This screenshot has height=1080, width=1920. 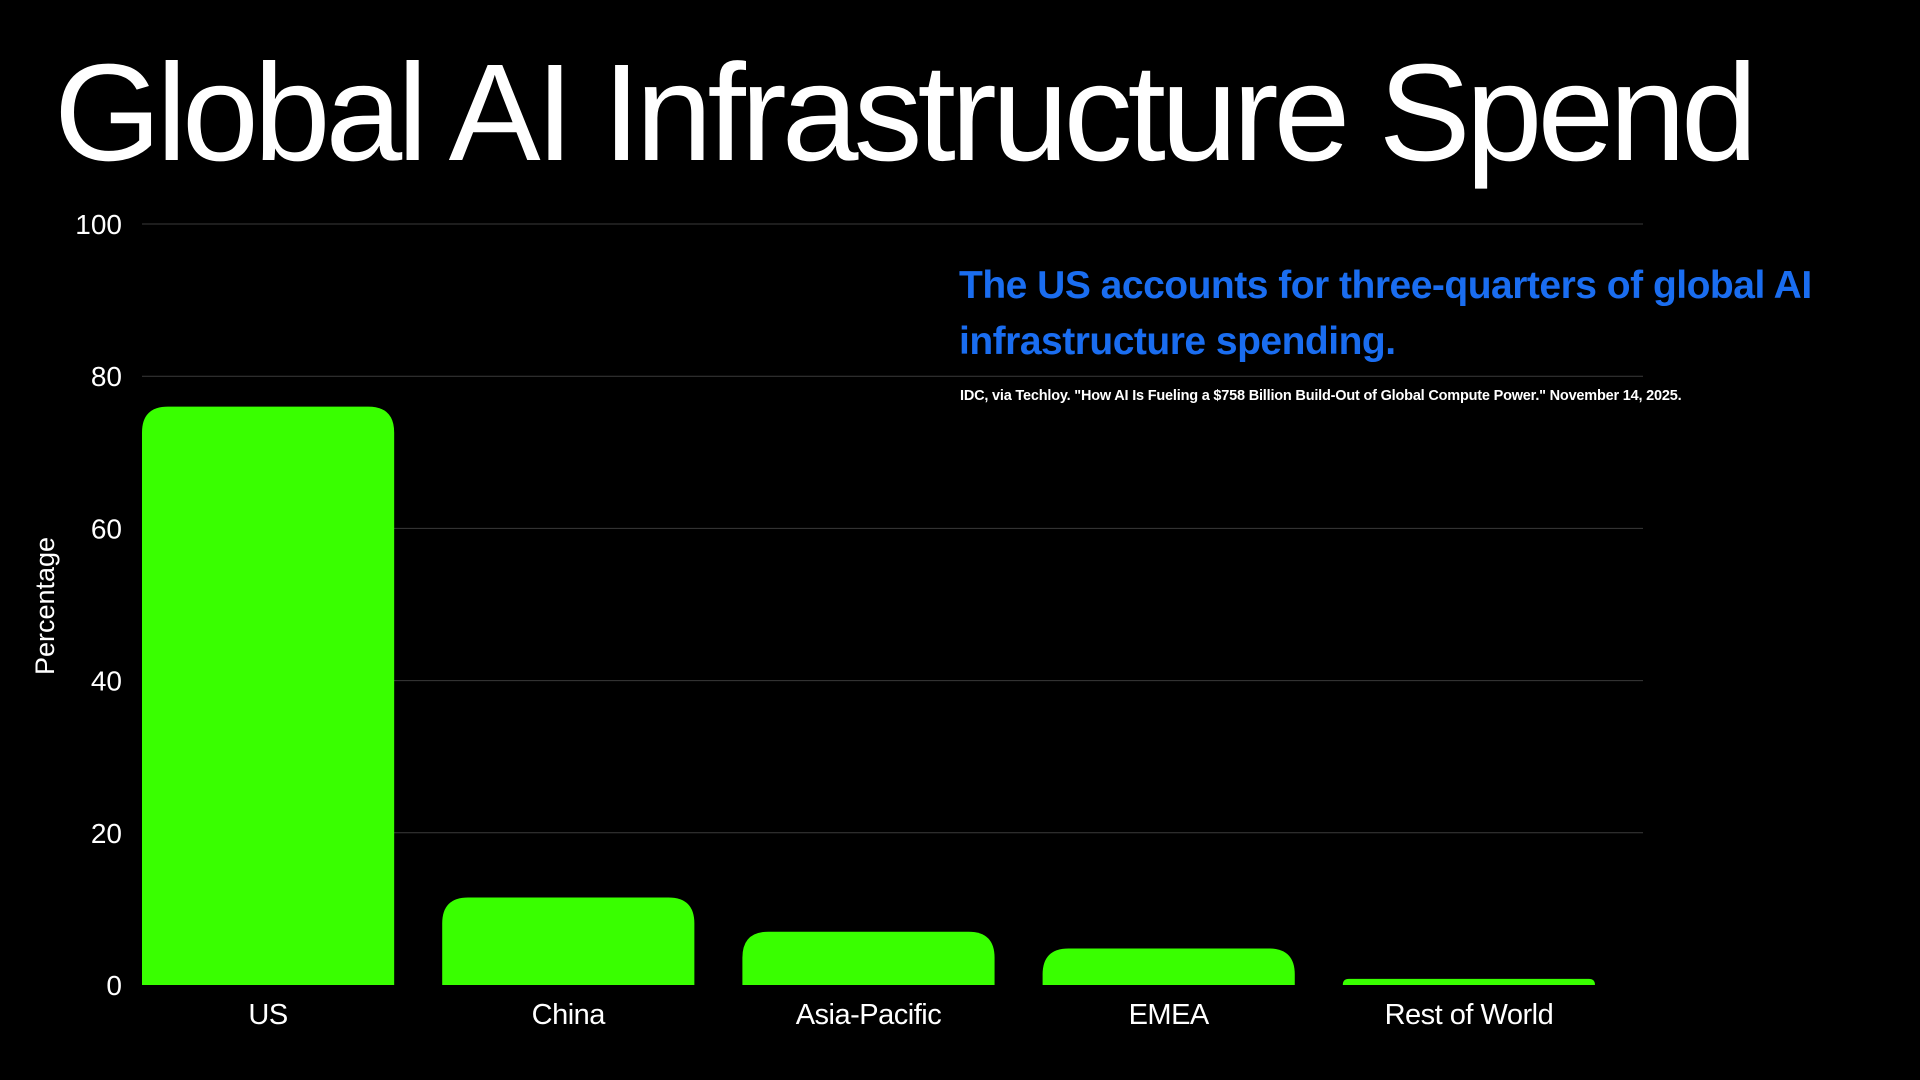 I want to click on page-title: Global AI Infrastructure Spend, so click(x=906, y=113).